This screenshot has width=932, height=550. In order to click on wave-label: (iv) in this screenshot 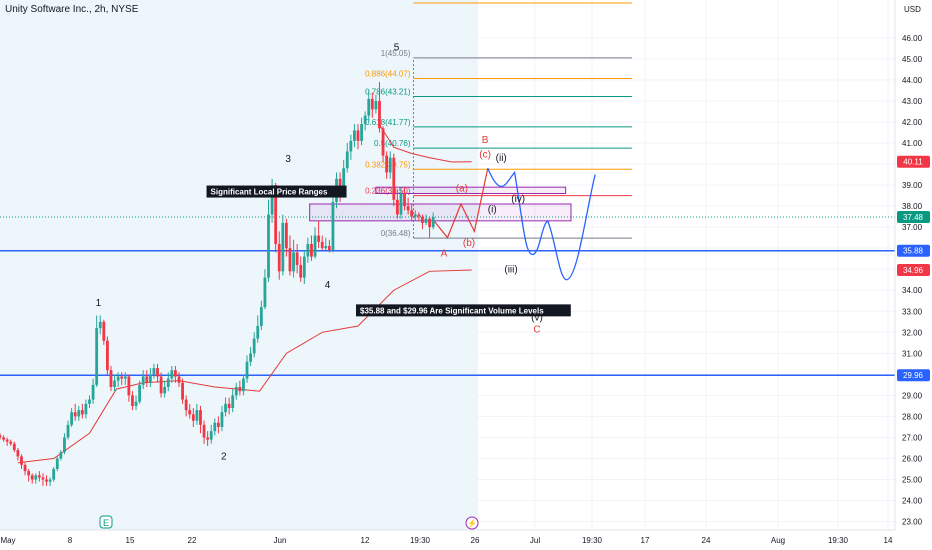, I will do `click(518, 199)`.